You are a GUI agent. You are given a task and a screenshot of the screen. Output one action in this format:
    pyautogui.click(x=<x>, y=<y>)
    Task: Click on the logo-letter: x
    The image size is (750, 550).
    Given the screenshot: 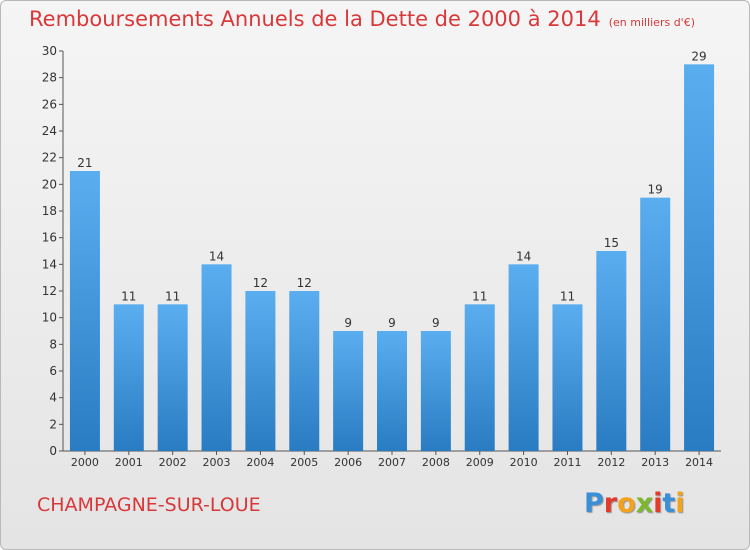 What is the action you would take?
    pyautogui.click(x=644, y=503)
    